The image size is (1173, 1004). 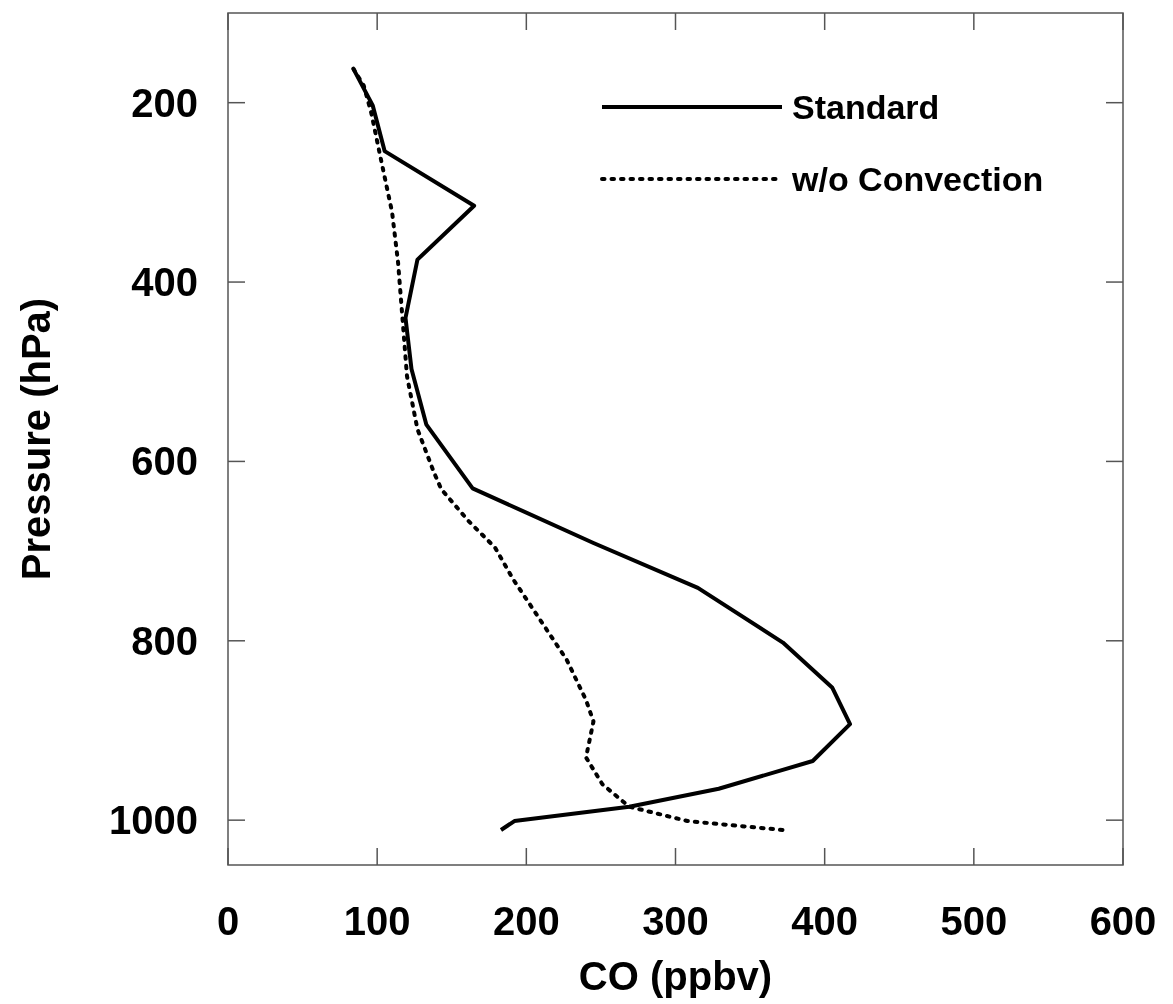 What do you see at coordinates (164, 461) in the screenshot?
I see `y-tick-label: 600` at bounding box center [164, 461].